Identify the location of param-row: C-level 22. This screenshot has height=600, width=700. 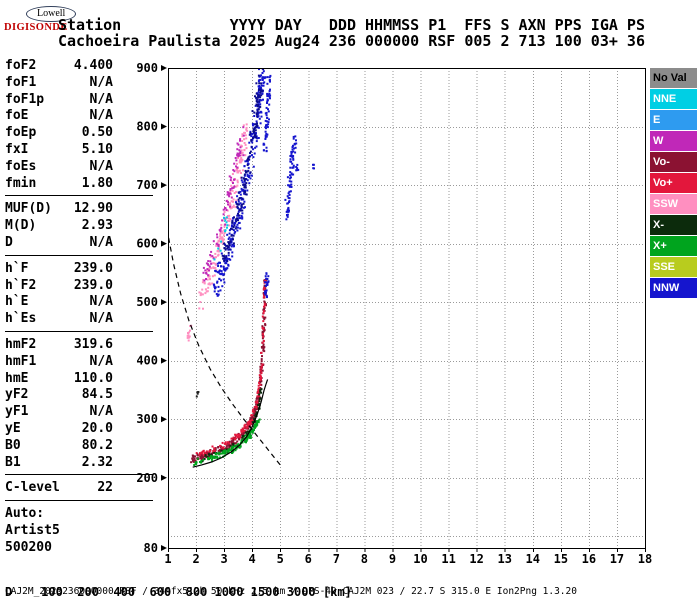
(59, 488).